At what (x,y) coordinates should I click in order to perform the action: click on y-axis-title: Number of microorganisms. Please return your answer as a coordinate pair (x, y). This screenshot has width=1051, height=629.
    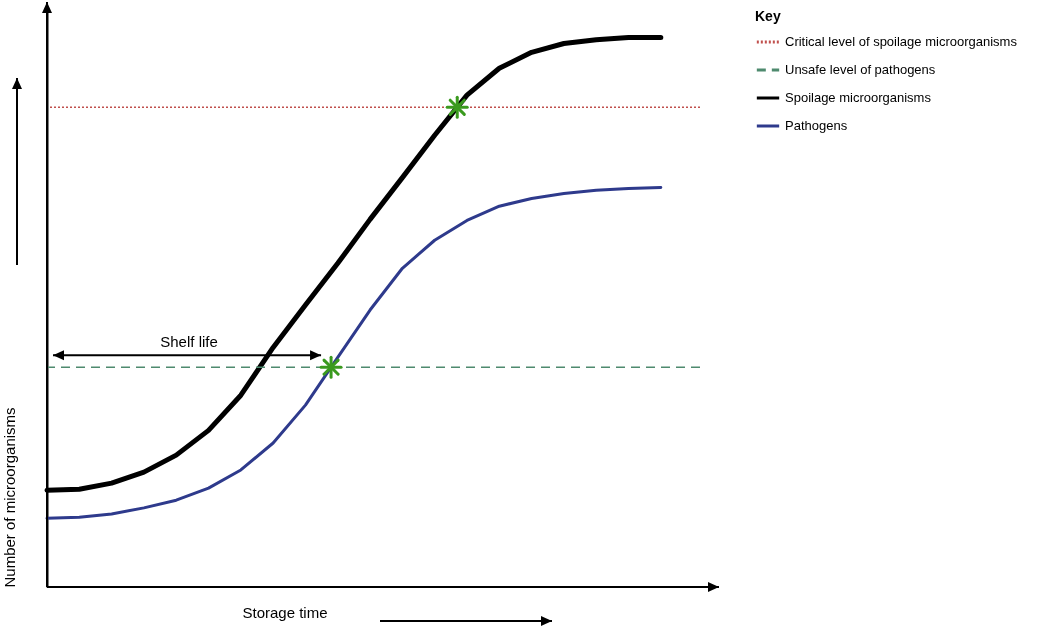
    Looking at the image, I should click on (9, 497).